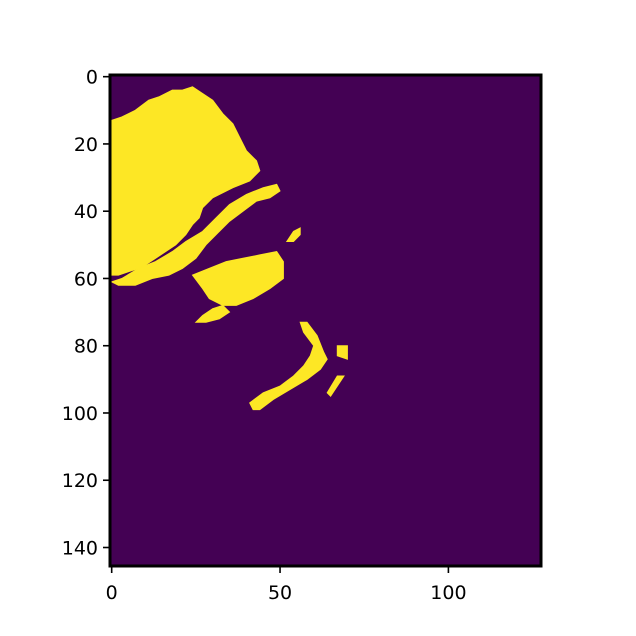  What do you see at coordinates (448, 593) in the screenshot?
I see `x-tick-label: 100` at bounding box center [448, 593].